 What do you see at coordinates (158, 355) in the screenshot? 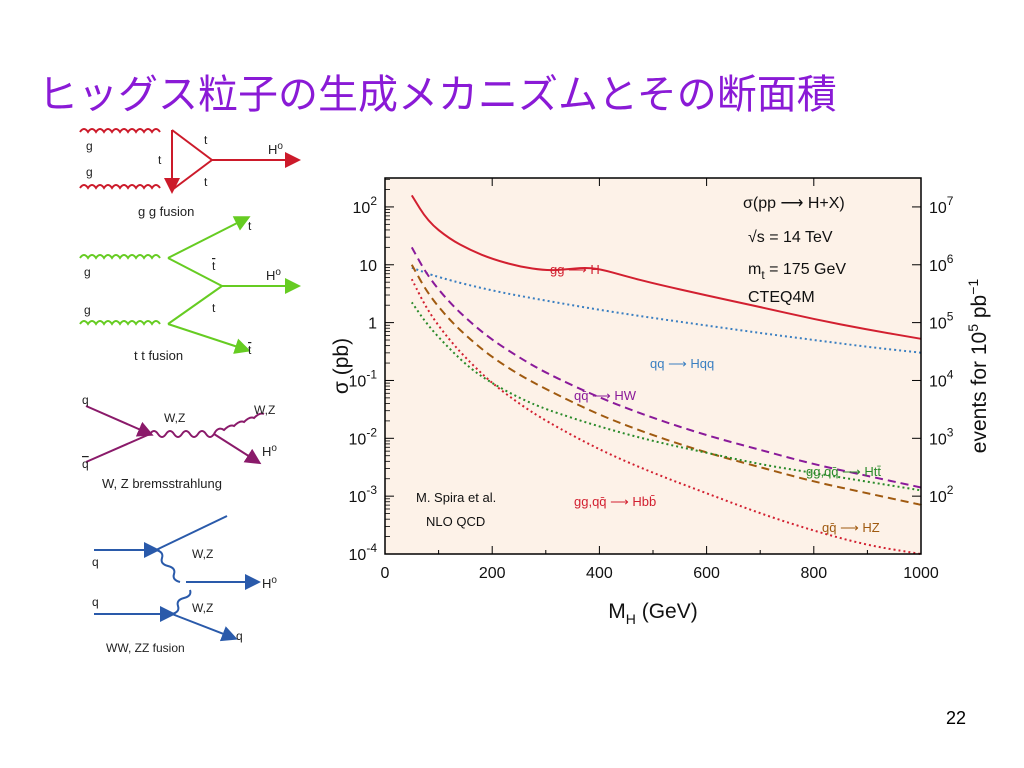
I see `caption-tt-fusion: t t fusion` at bounding box center [158, 355].